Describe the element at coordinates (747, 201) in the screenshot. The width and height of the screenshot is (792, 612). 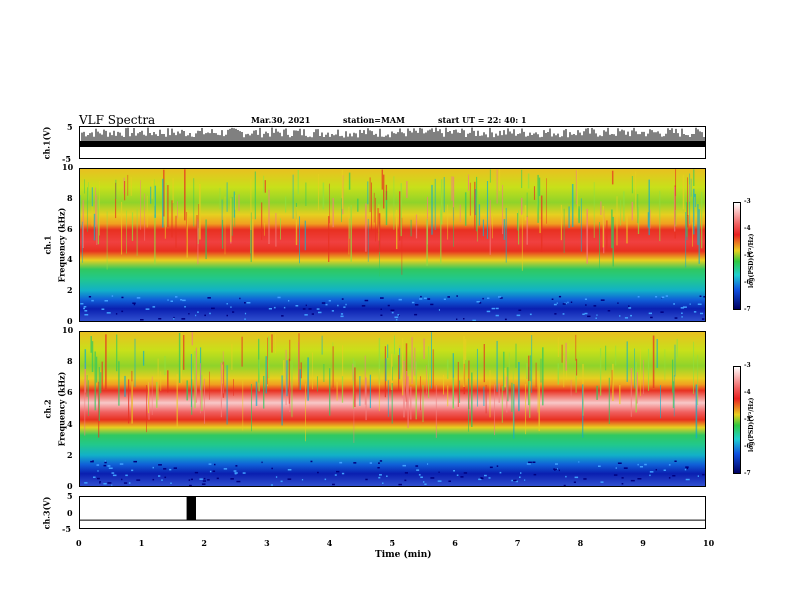
I see `colorbar-tick-label: -3` at that location.